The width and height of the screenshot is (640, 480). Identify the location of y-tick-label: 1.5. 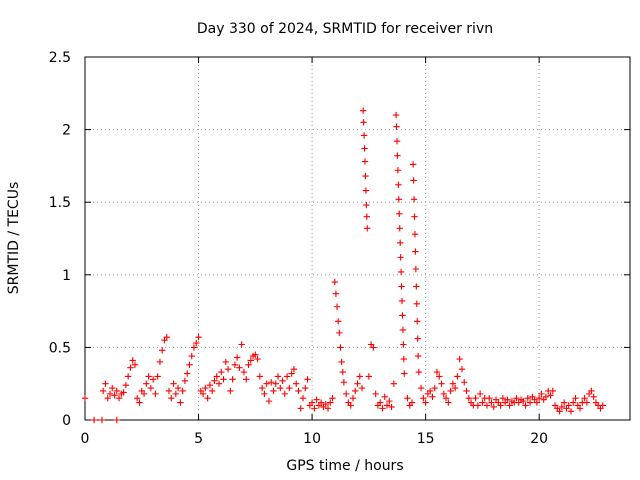
(60, 203).